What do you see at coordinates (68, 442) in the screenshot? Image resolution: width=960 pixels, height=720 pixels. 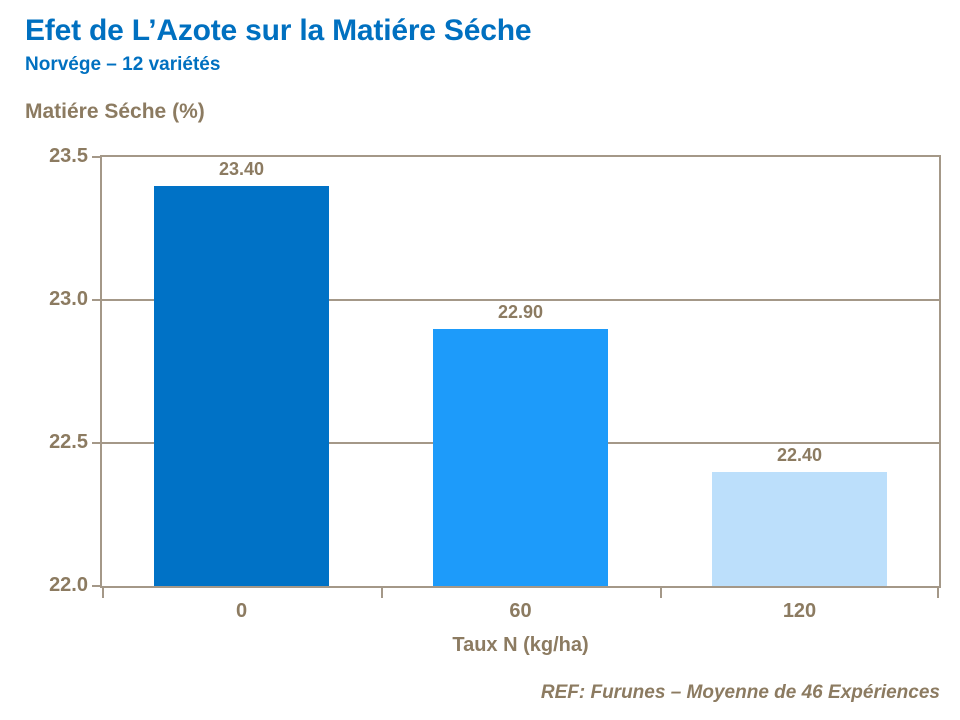 I see `y-axis-tick-label: 22.5` at bounding box center [68, 442].